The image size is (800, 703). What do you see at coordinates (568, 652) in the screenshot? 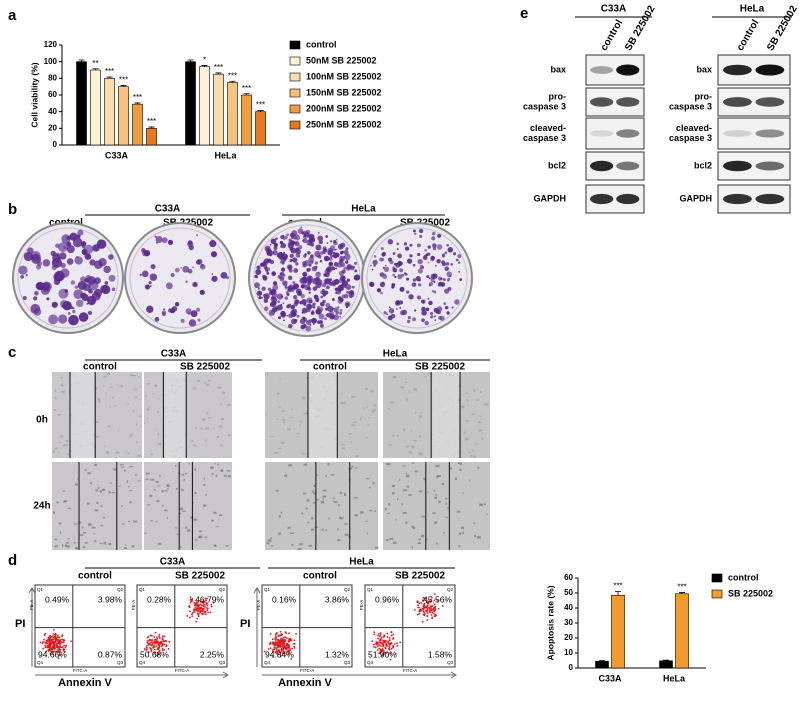
I see `y-tick-label: 10` at bounding box center [568, 652].